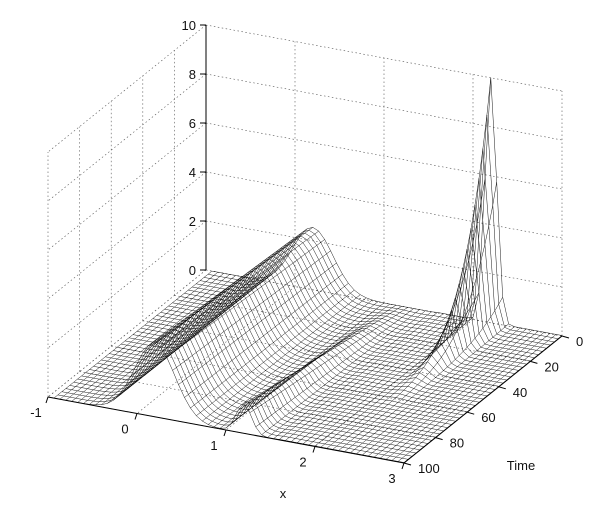  Describe the element at coordinates (283, 493) in the screenshot. I see `x-axis-label: x` at that location.